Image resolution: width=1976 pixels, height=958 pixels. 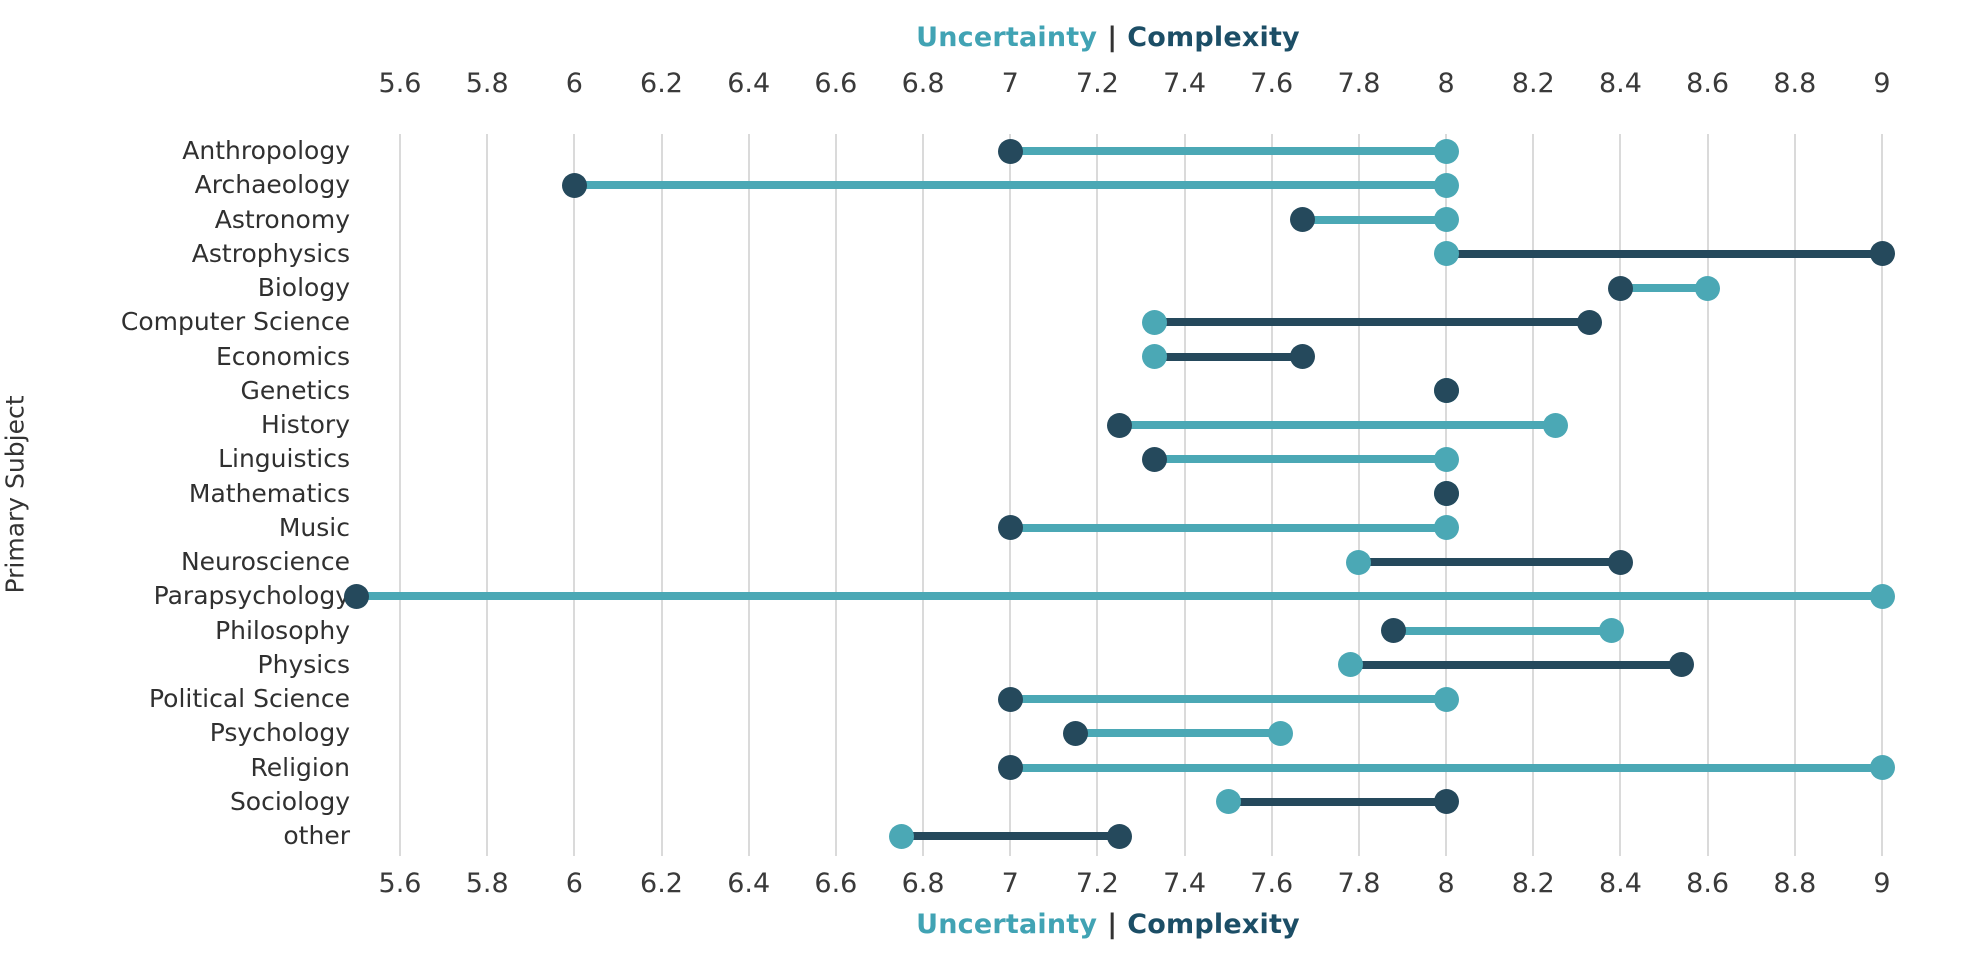 What do you see at coordinates (1185, 83) in the screenshot?
I see `tick-label-top: 7.4` at bounding box center [1185, 83].